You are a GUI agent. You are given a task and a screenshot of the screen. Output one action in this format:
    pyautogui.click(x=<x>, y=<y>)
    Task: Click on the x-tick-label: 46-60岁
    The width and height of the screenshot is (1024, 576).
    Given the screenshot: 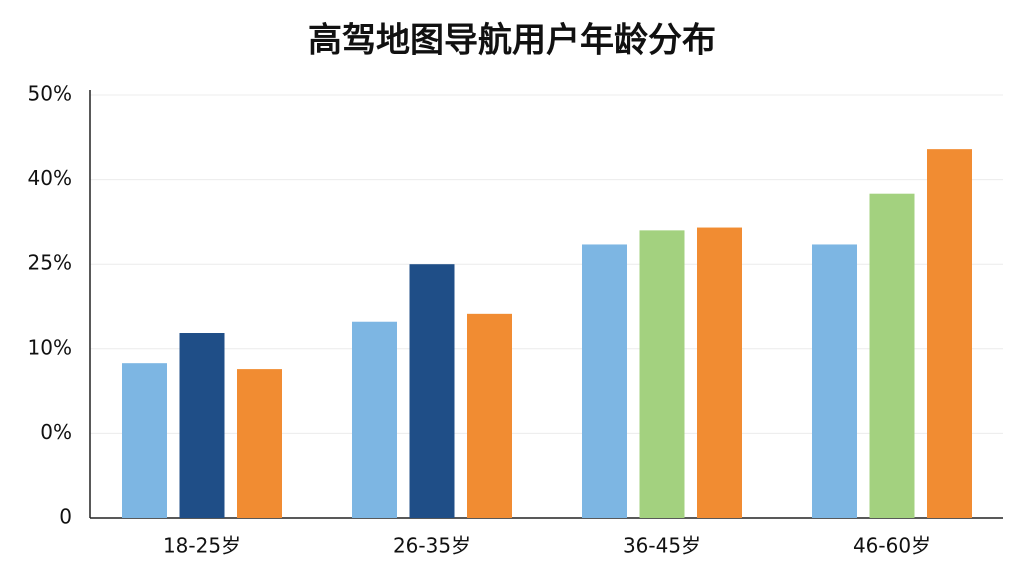 What is the action you would take?
    pyautogui.click(x=892, y=546)
    